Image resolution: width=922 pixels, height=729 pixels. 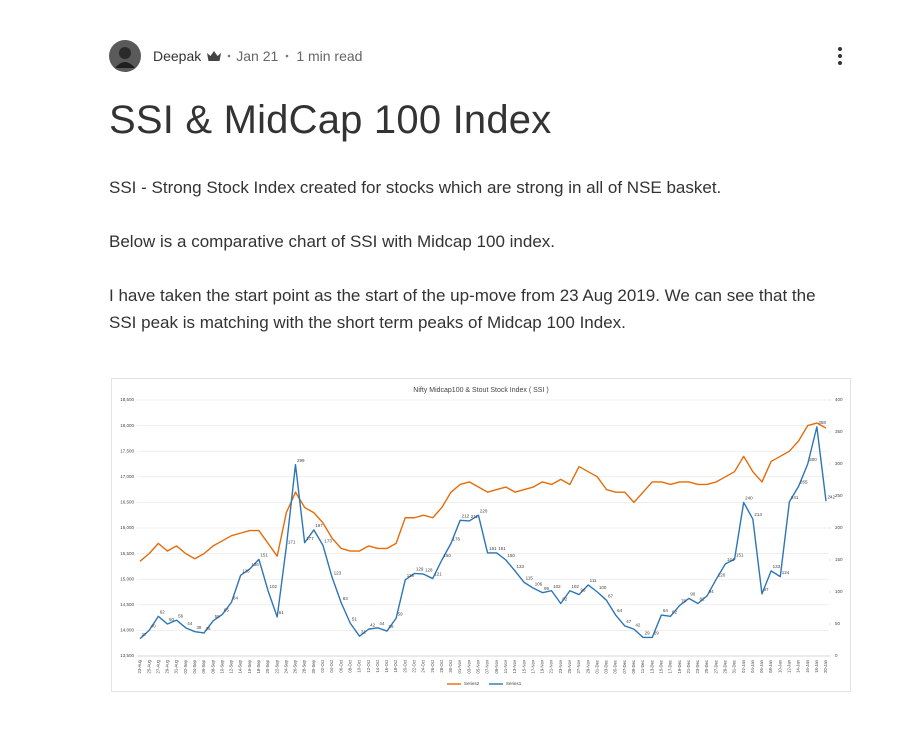 What do you see at coordinates (438, 574) in the screenshot?
I see `data-label: 121` at bounding box center [438, 574].